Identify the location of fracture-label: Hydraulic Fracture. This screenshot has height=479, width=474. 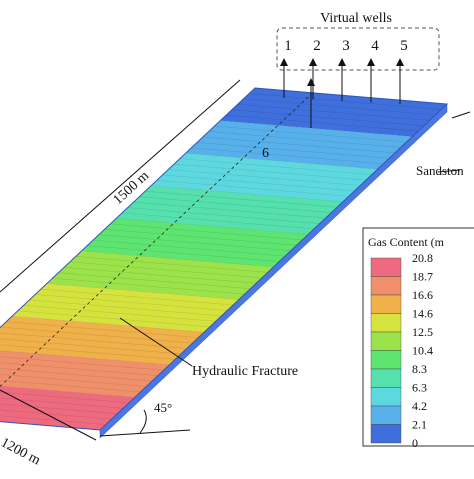
(245, 371).